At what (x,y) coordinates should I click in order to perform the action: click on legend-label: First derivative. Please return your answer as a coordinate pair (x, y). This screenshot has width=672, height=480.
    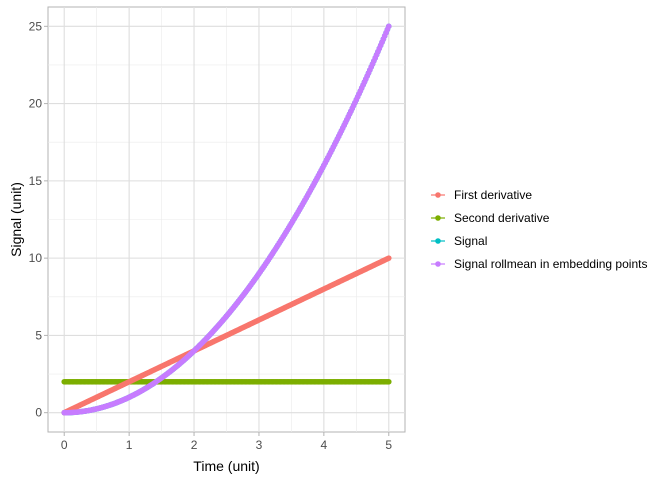
    Looking at the image, I should click on (493, 195).